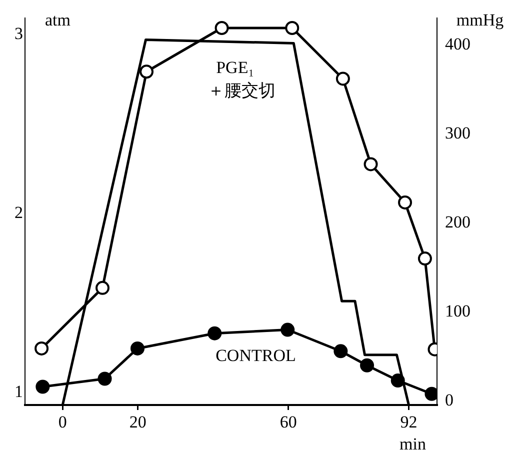 The width and height of the screenshot is (528, 461). I want to click on x-tick-label: 0, so click(62, 422).